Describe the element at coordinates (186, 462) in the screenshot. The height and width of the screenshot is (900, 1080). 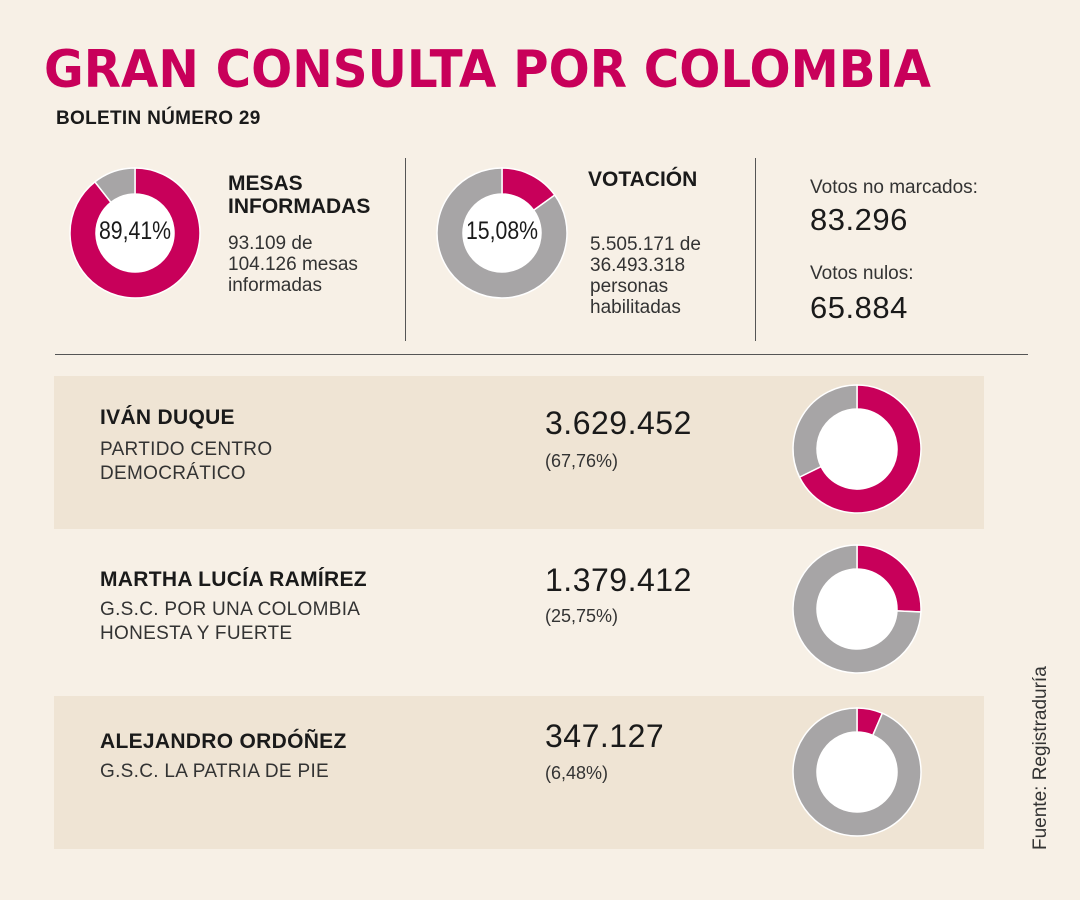
I see `candidate-party-1: PARTIDO CENTRO DEMOCRÁTICO` at that location.